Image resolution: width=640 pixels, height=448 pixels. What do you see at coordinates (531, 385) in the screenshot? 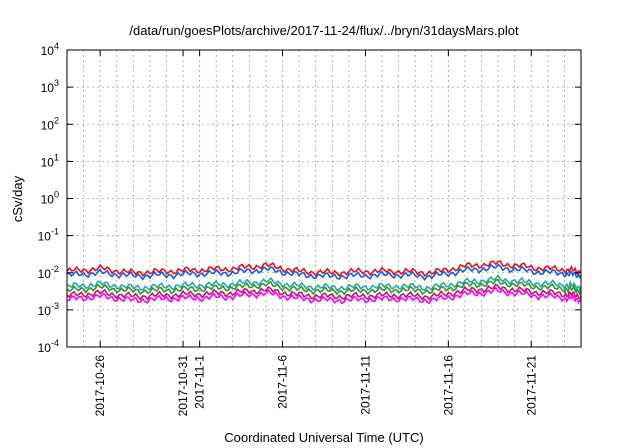
I see `x-tick-label: 2017-11-21` at bounding box center [531, 385].